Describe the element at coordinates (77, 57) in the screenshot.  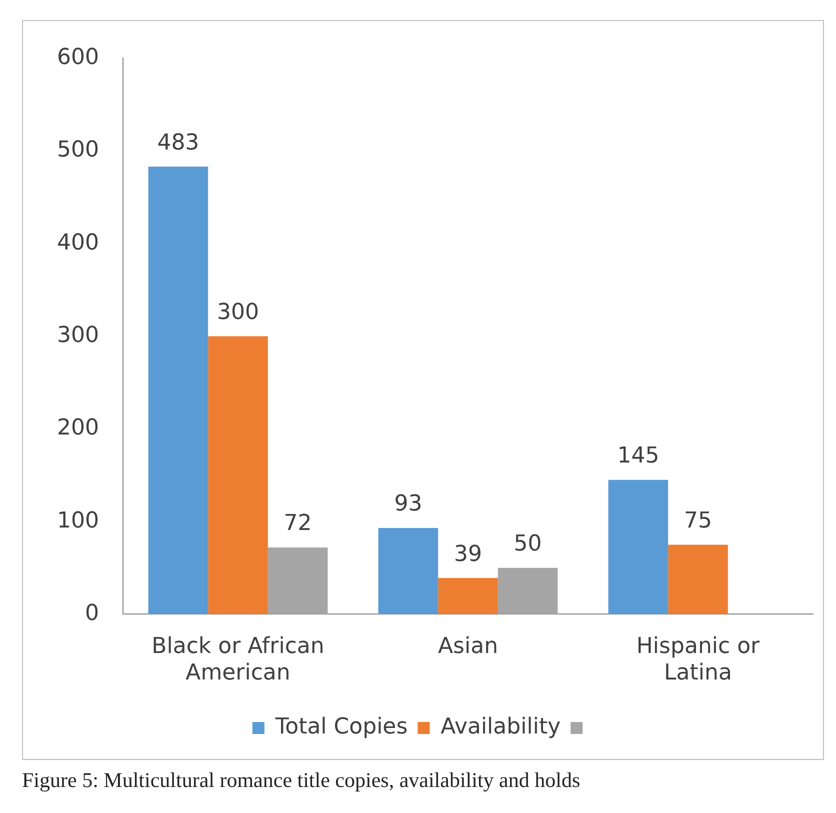
I see `y-tick-label: 600` at that location.